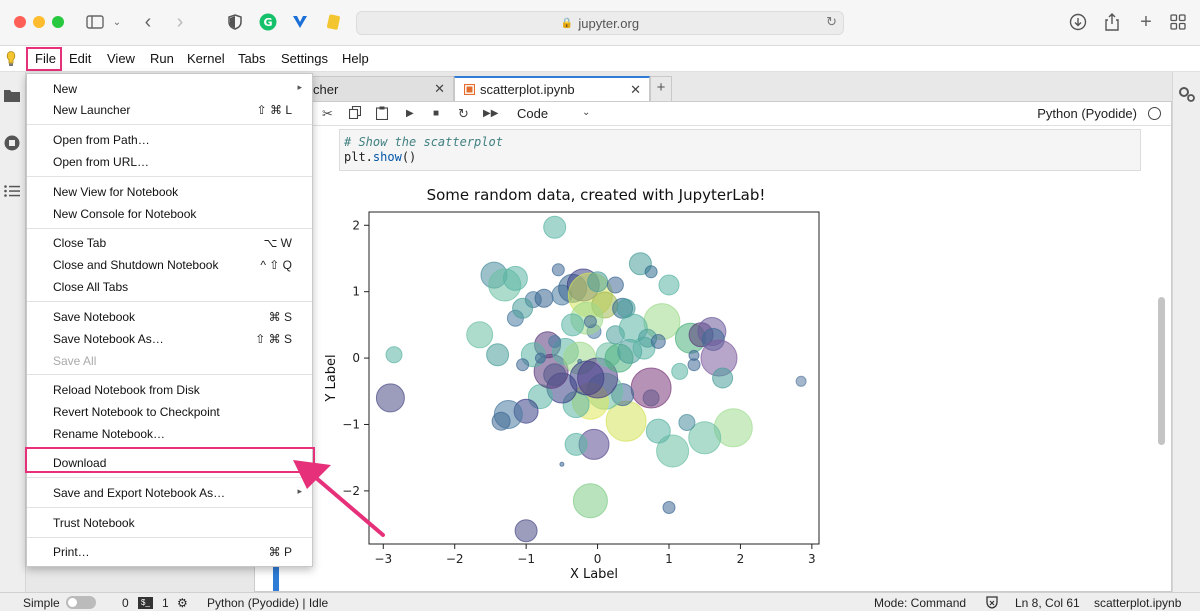  What do you see at coordinates (423, 142) in the screenshot?
I see `code-comment: # Show the scatterplot` at bounding box center [423, 142].